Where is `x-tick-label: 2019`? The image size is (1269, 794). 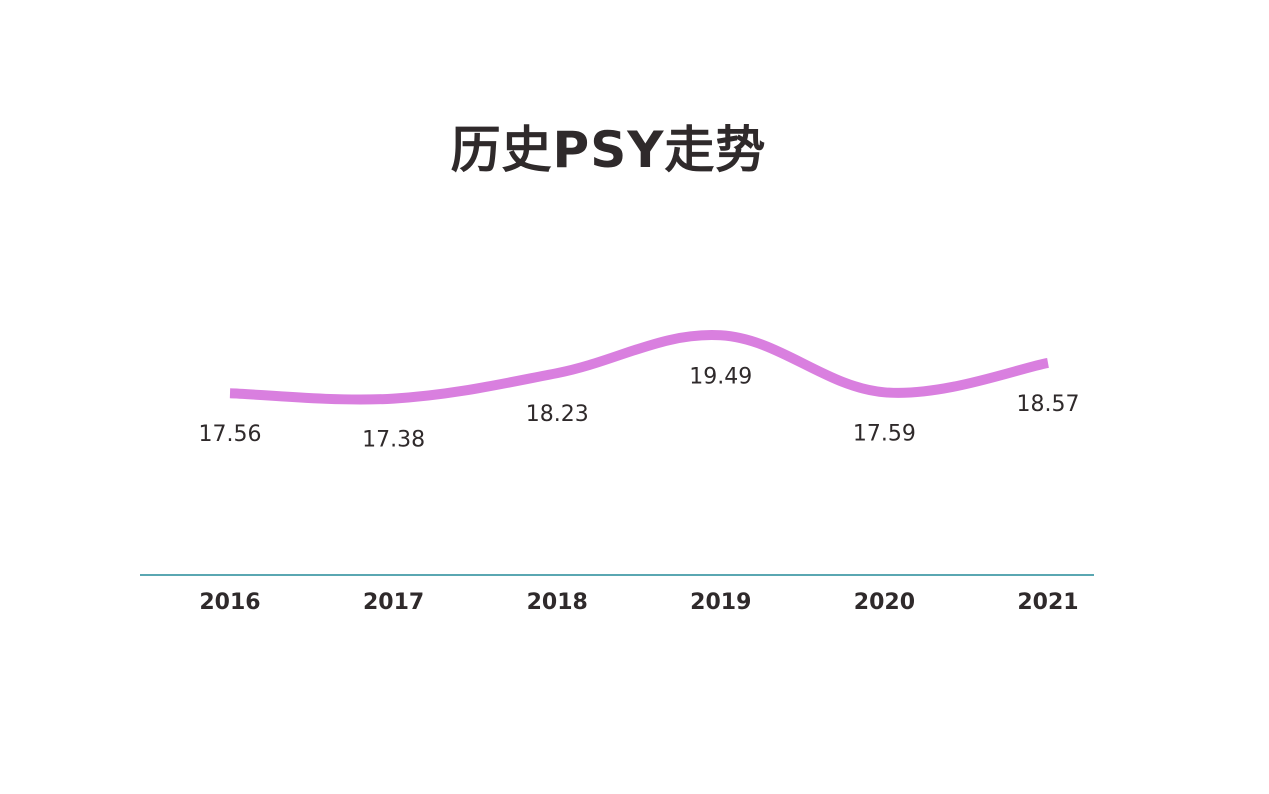 x-tick-label: 2019 is located at coordinates (720, 602).